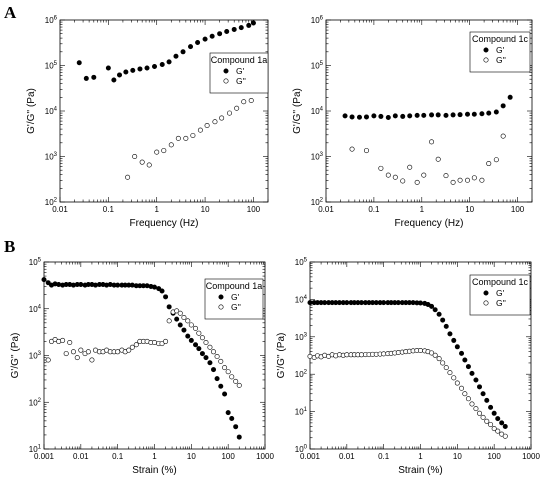 This screenshot has height=480, width=550. I want to click on legend-title: Compound 1c, so click(500, 282).